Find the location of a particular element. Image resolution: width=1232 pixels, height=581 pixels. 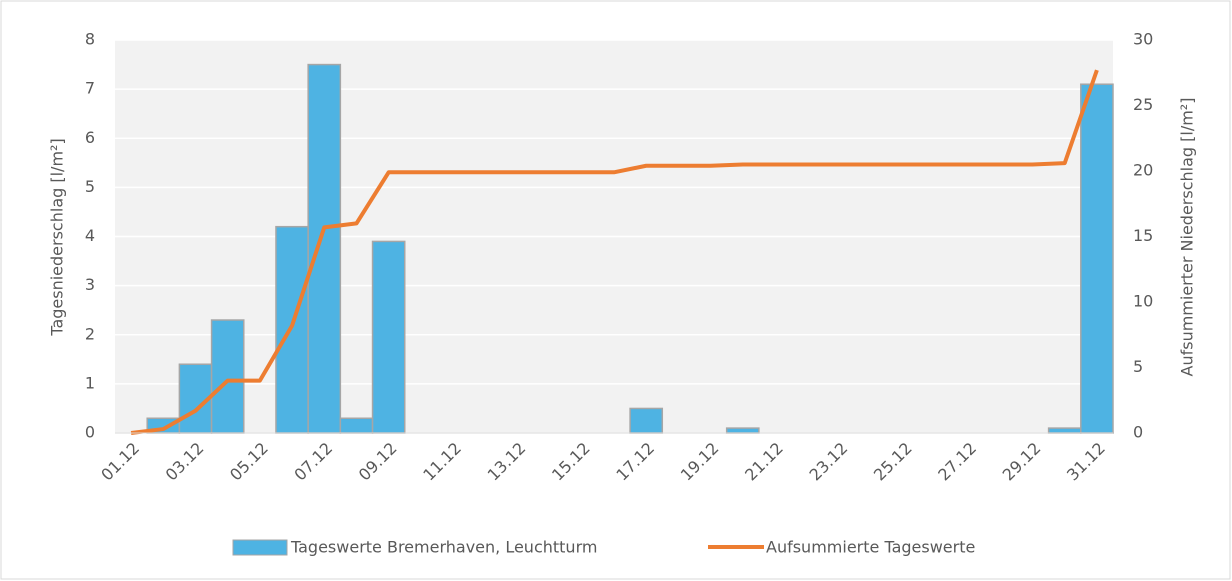

legend-label: Tageswerte Bremerhaven, Leuchtturm is located at coordinates (443, 547).